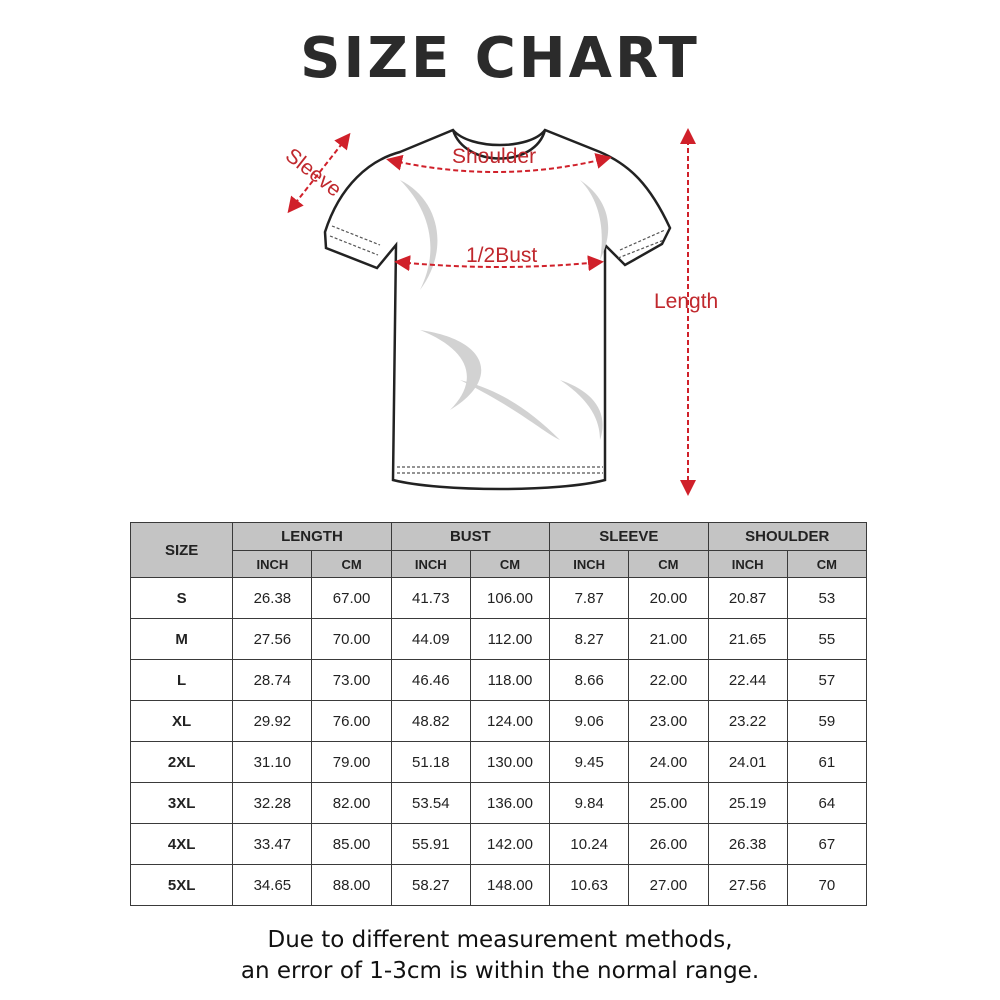 The height and width of the screenshot is (1000, 1000). What do you see at coordinates (181, 721) in the screenshot?
I see `size-cell: XL` at bounding box center [181, 721].